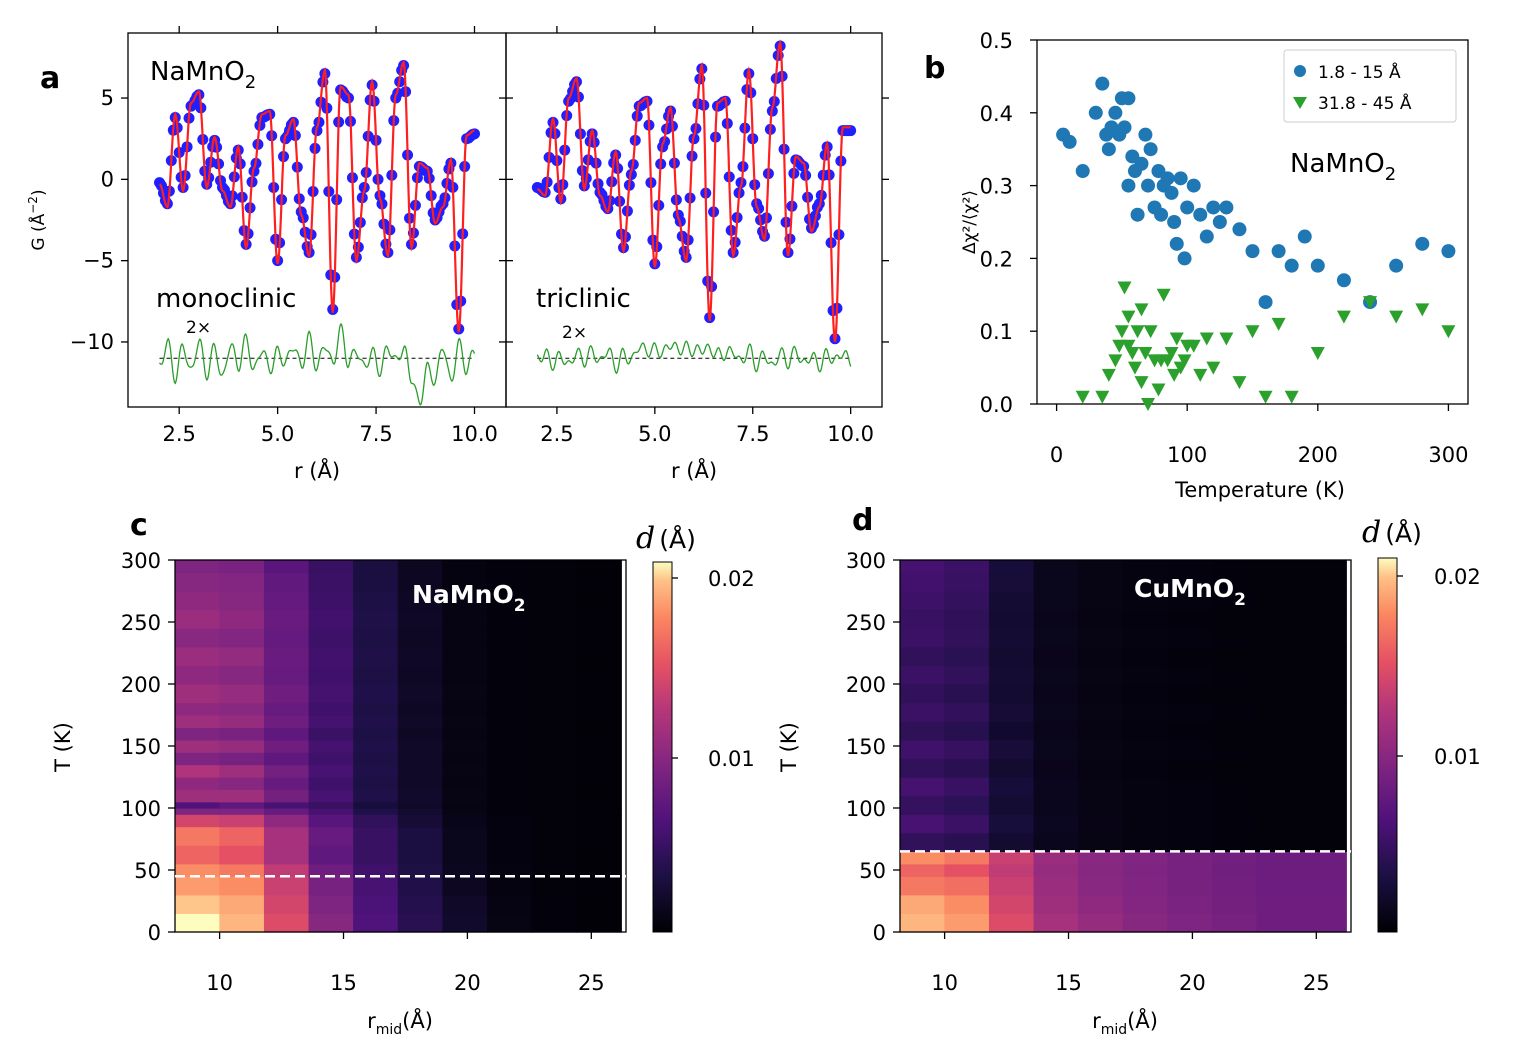 This screenshot has width=1519, height=1058. What do you see at coordinates (862, 520) in the screenshot?
I see `panel-label-d: d` at bounding box center [862, 520].